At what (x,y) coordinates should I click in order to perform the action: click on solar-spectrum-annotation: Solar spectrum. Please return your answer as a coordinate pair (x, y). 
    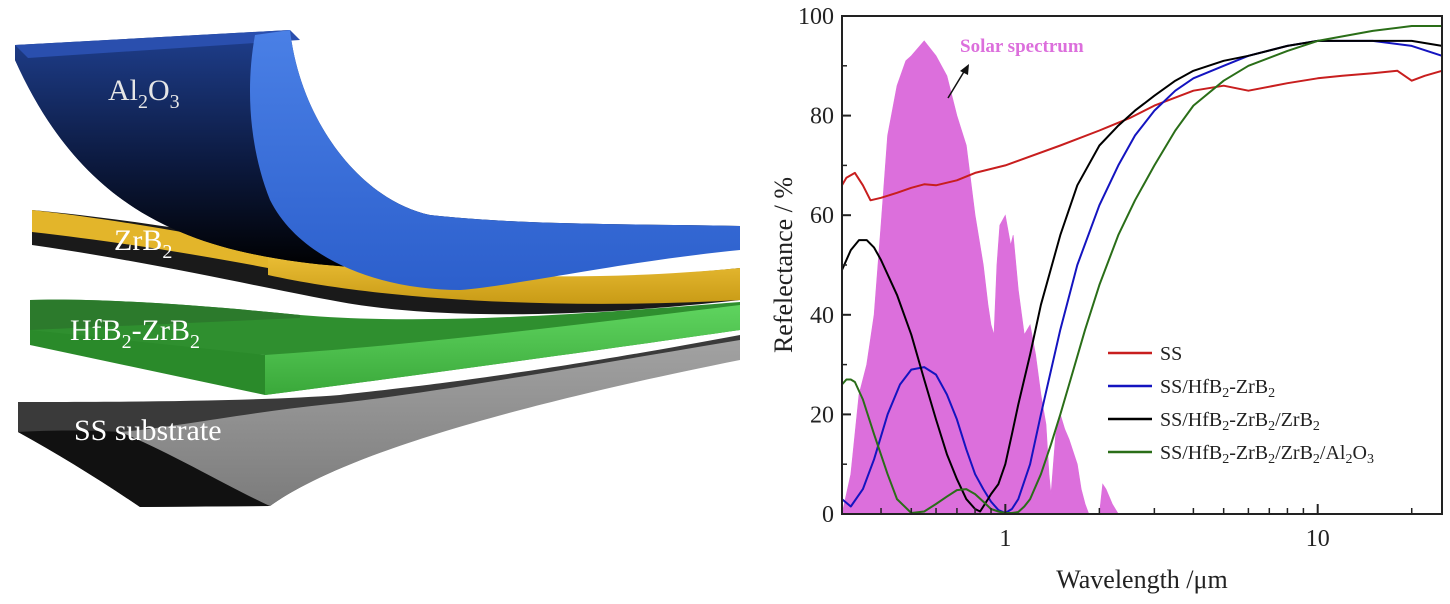
    Looking at the image, I should click on (1022, 46).